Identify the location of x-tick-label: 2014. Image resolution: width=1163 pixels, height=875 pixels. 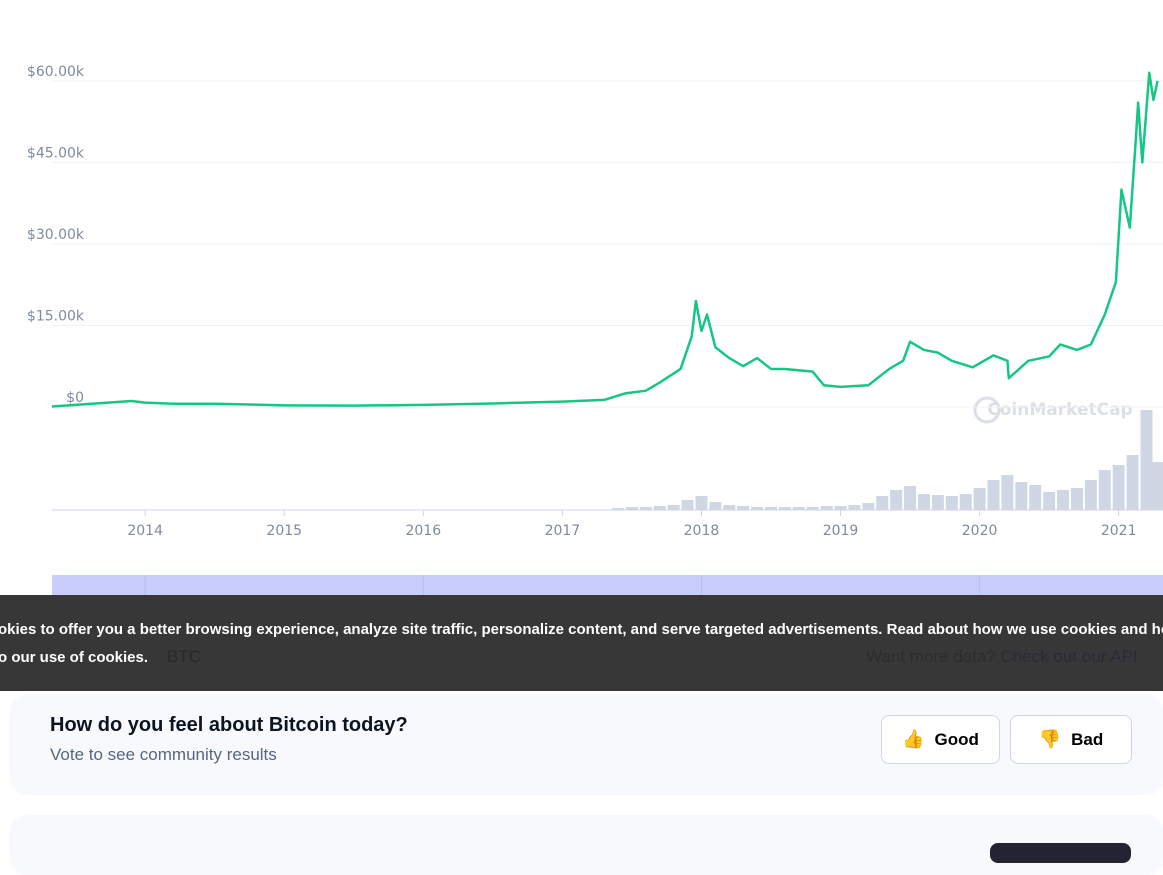
(145, 531).